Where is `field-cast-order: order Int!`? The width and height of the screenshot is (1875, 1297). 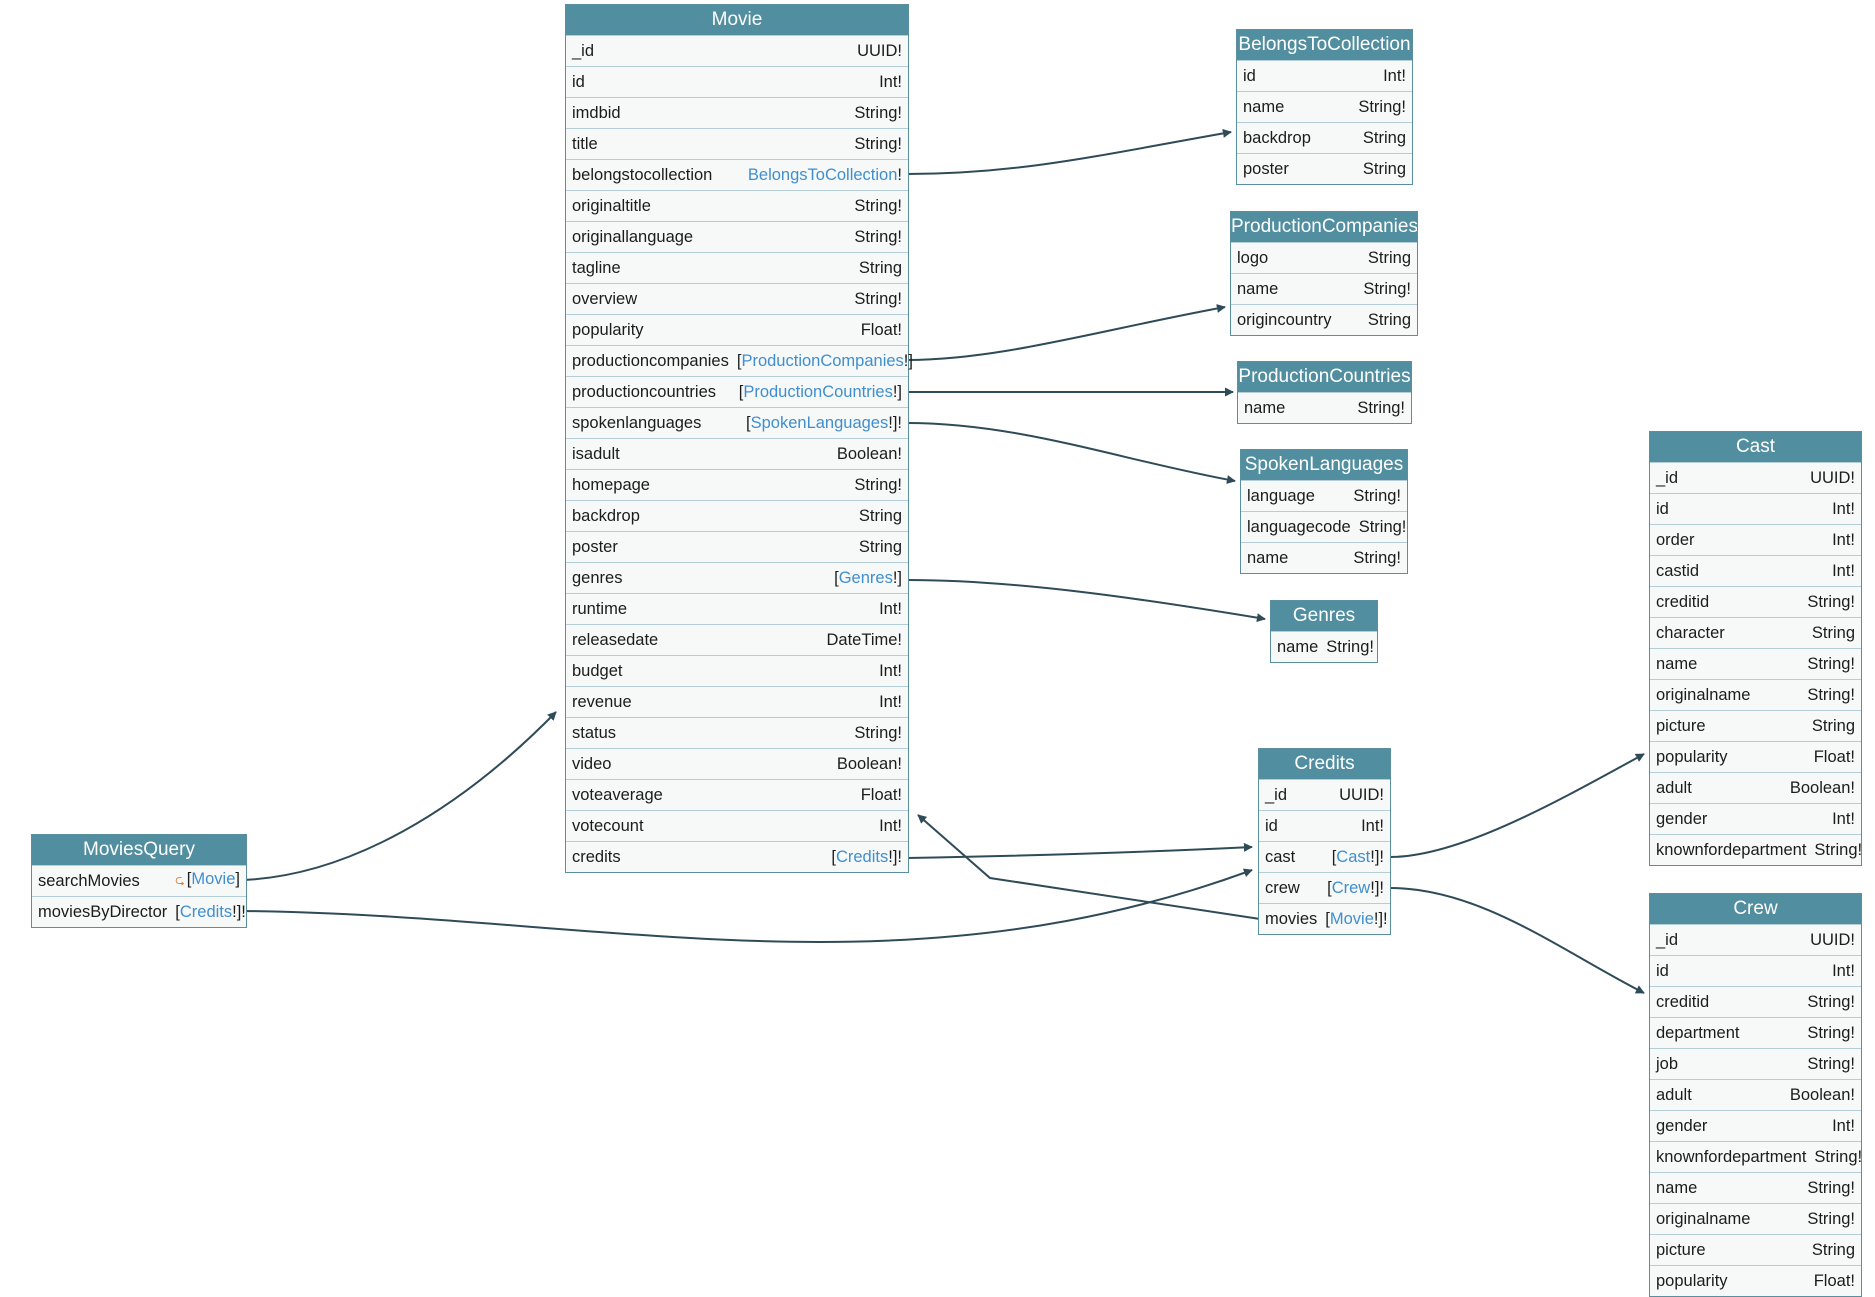 field-cast-order: order Int! is located at coordinates (1755, 539).